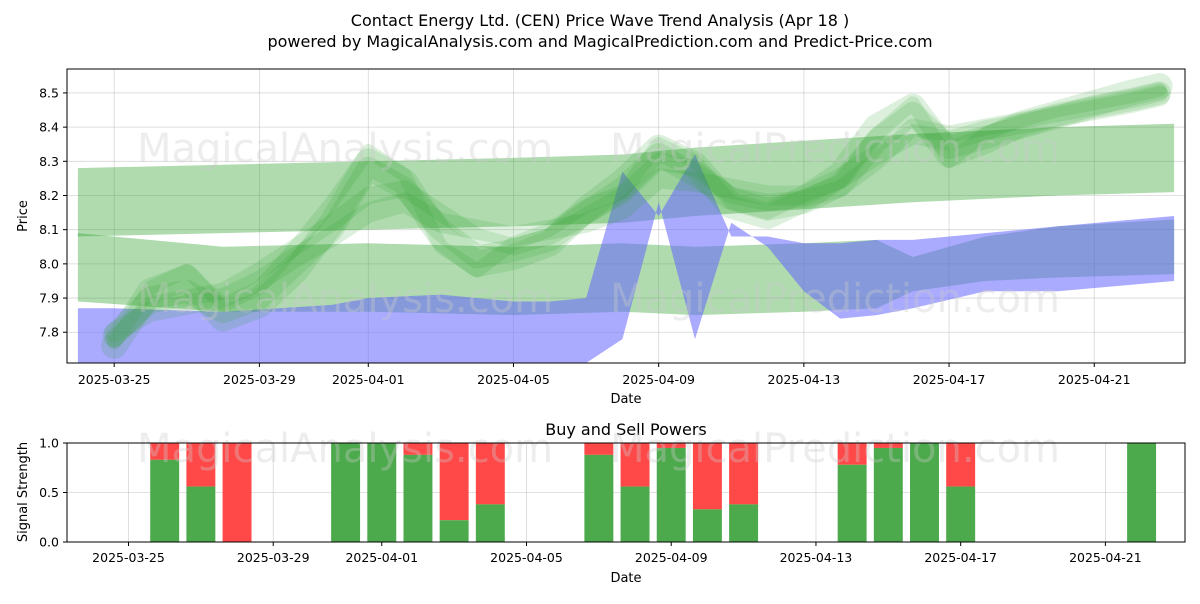 This screenshot has height=604, width=1200. What do you see at coordinates (259, 379) in the screenshot?
I see `price-xtick-label: 2025-03-29` at bounding box center [259, 379].